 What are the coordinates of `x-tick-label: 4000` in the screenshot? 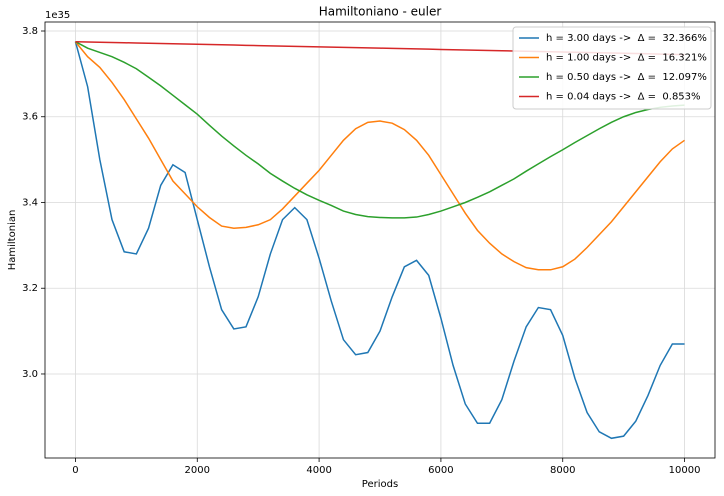 It's located at (318, 470).